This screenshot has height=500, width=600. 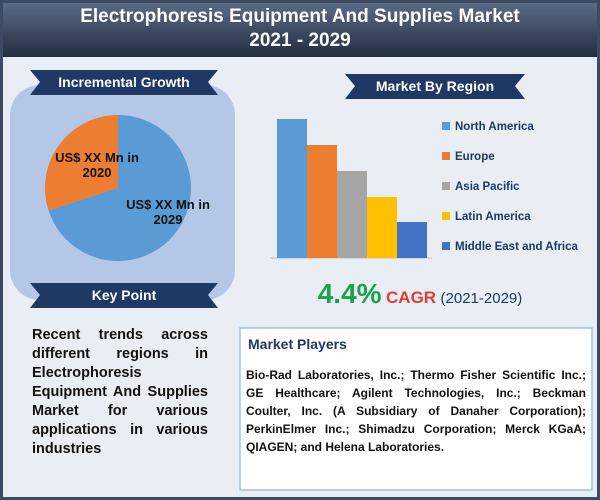 I want to click on section-heading: Market Players, so click(x=297, y=344).